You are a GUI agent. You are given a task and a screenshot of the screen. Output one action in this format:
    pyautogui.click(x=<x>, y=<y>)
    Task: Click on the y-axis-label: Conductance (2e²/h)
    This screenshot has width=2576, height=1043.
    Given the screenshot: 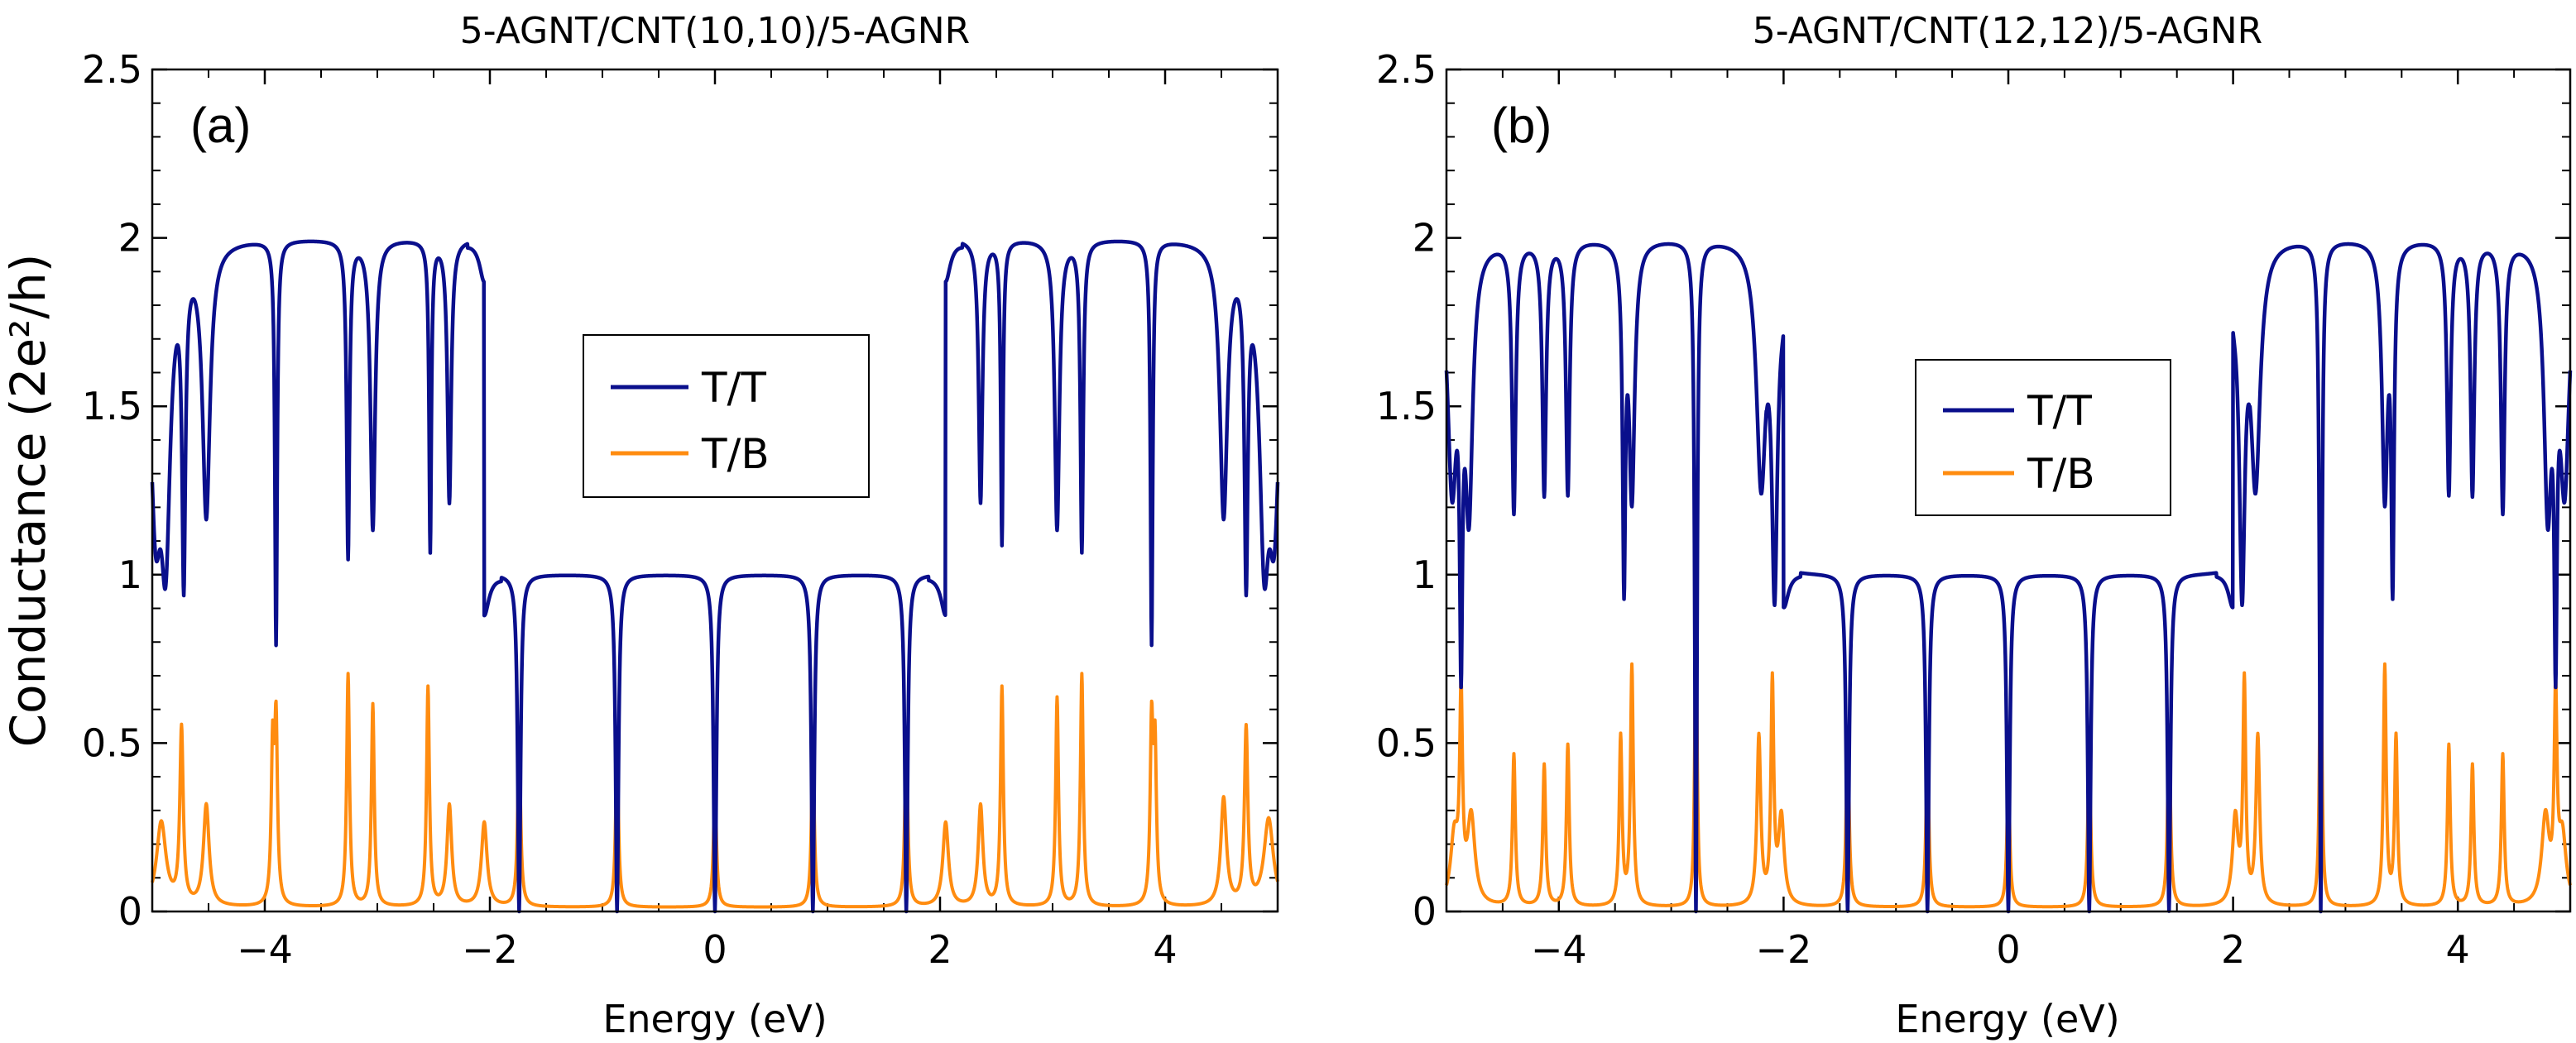 What is the action you would take?
    pyautogui.click(x=28, y=501)
    